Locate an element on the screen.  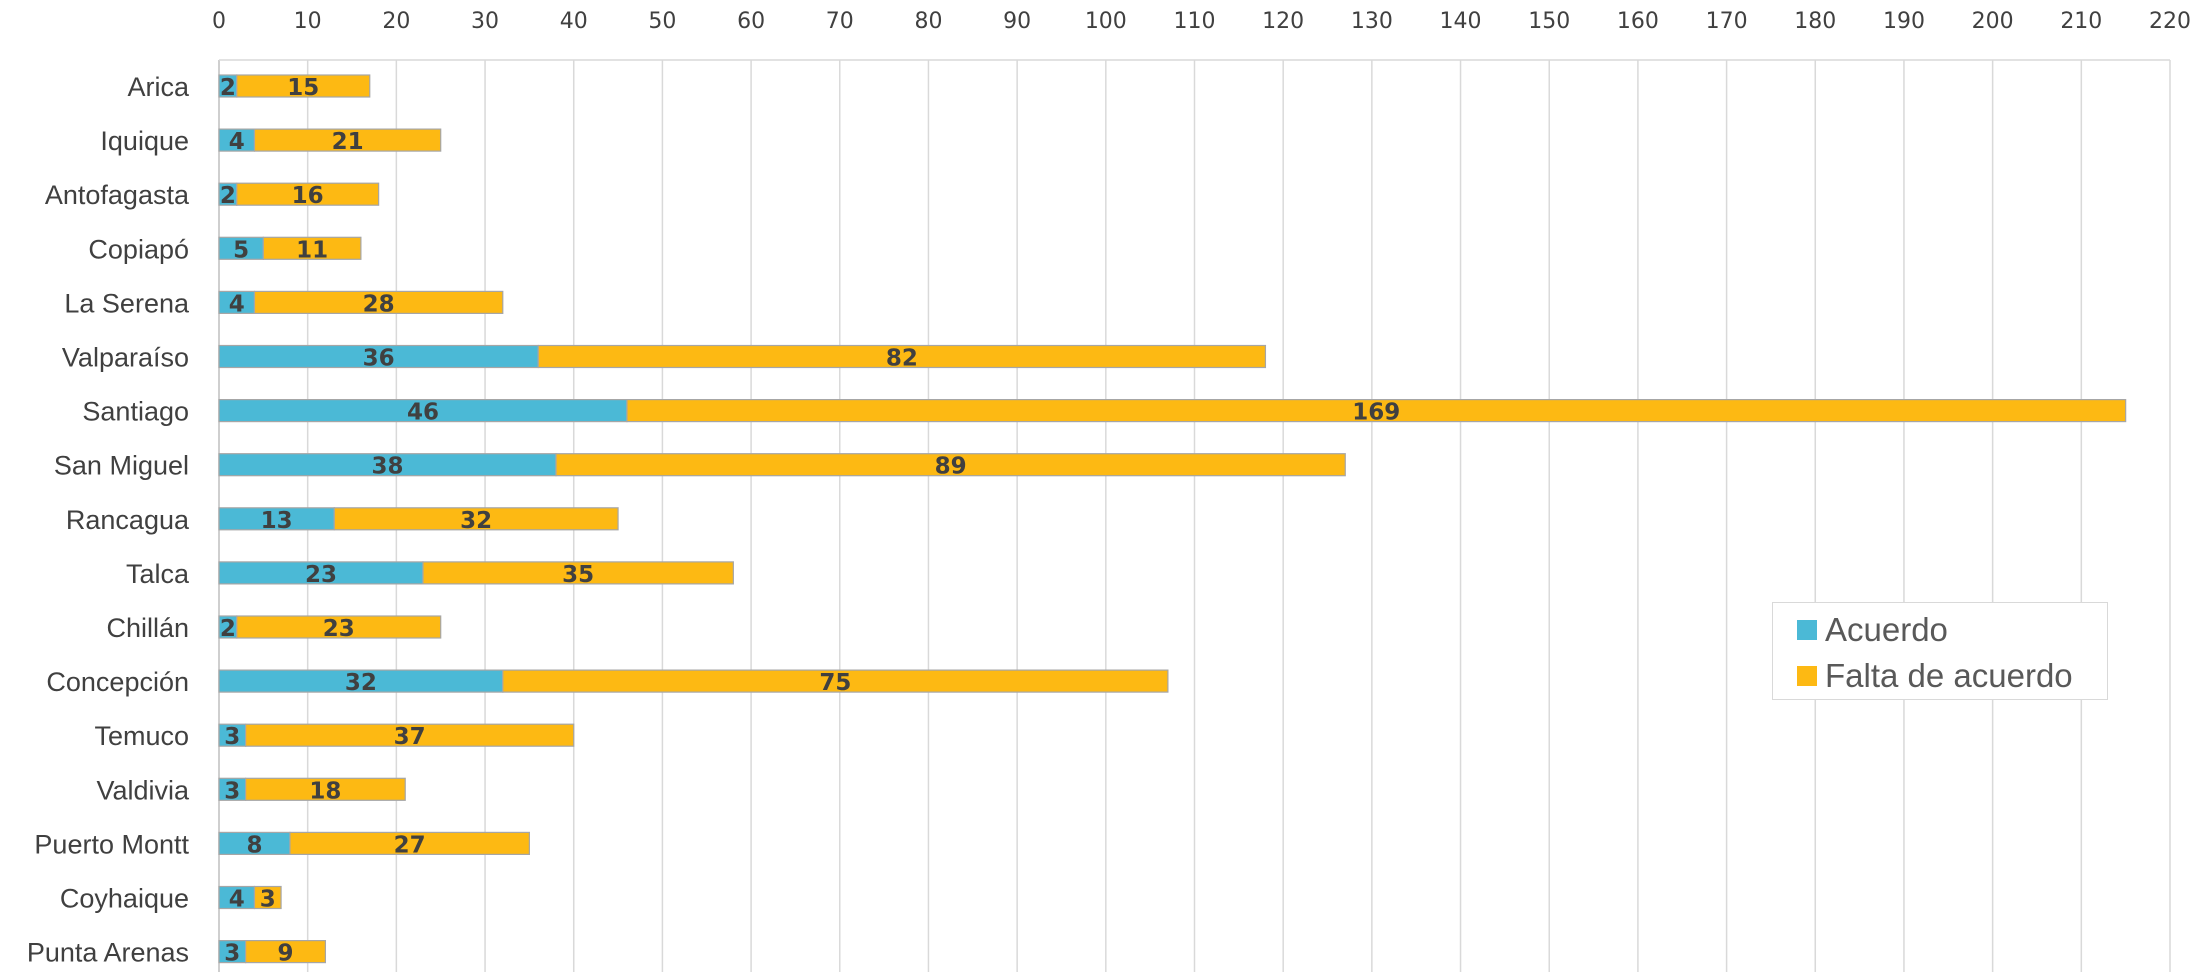
category-label-santiago: Santiago is located at coordinates (135, 412).